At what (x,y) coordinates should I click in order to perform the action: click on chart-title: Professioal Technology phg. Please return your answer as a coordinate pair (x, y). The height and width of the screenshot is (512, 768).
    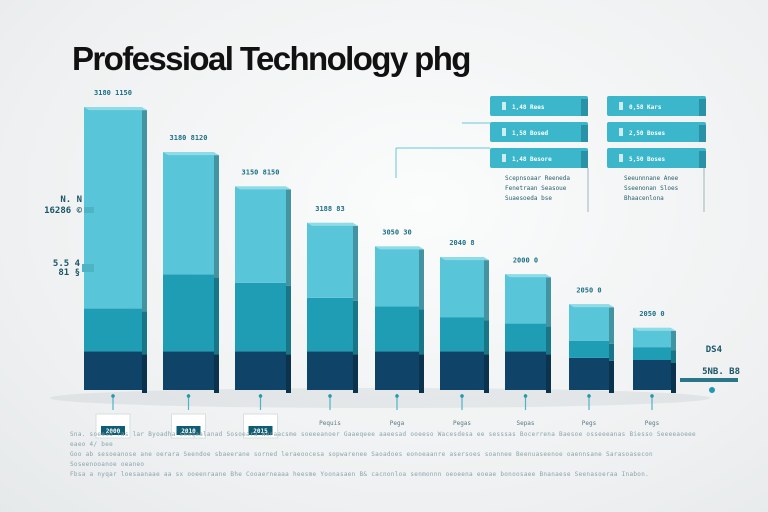
    Looking at the image, I should click on (271, 58).